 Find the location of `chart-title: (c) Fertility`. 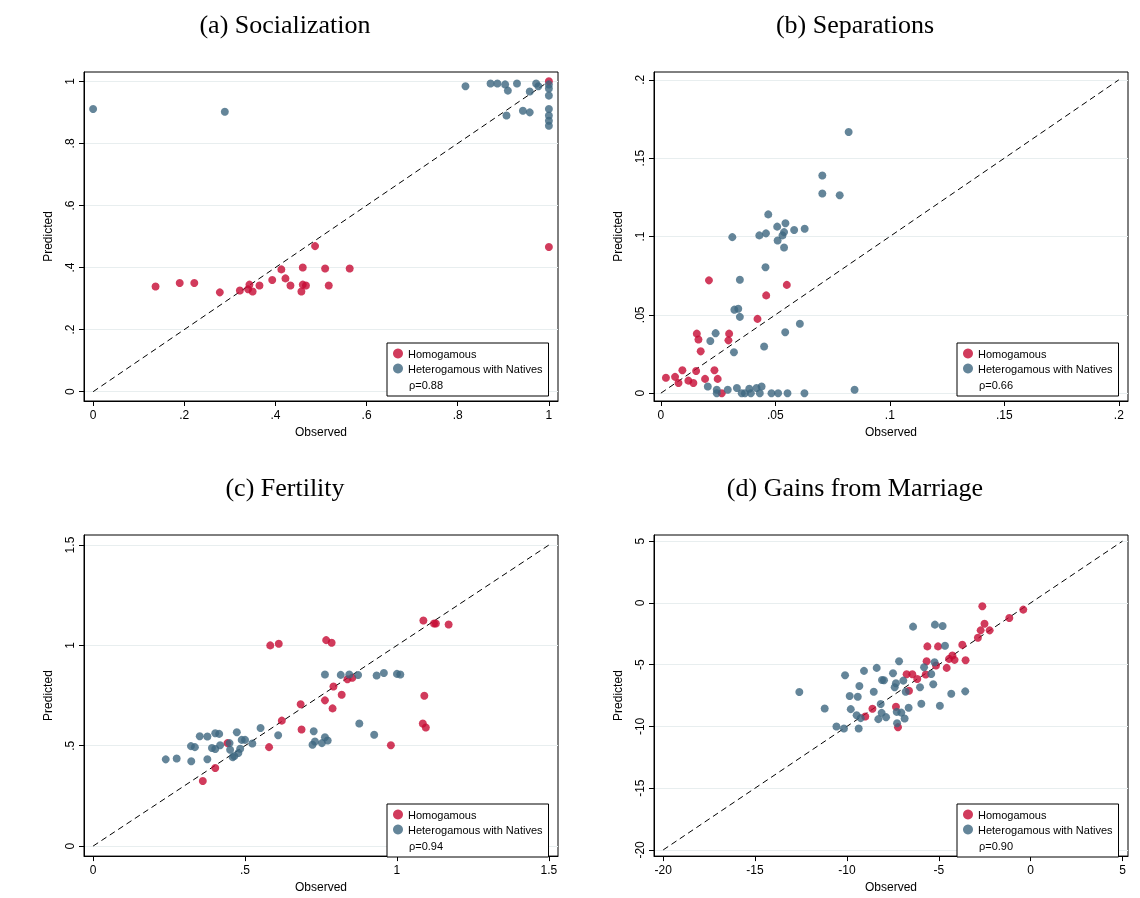

chart-title: (c) Fertility is located at coordinates (285, 487).